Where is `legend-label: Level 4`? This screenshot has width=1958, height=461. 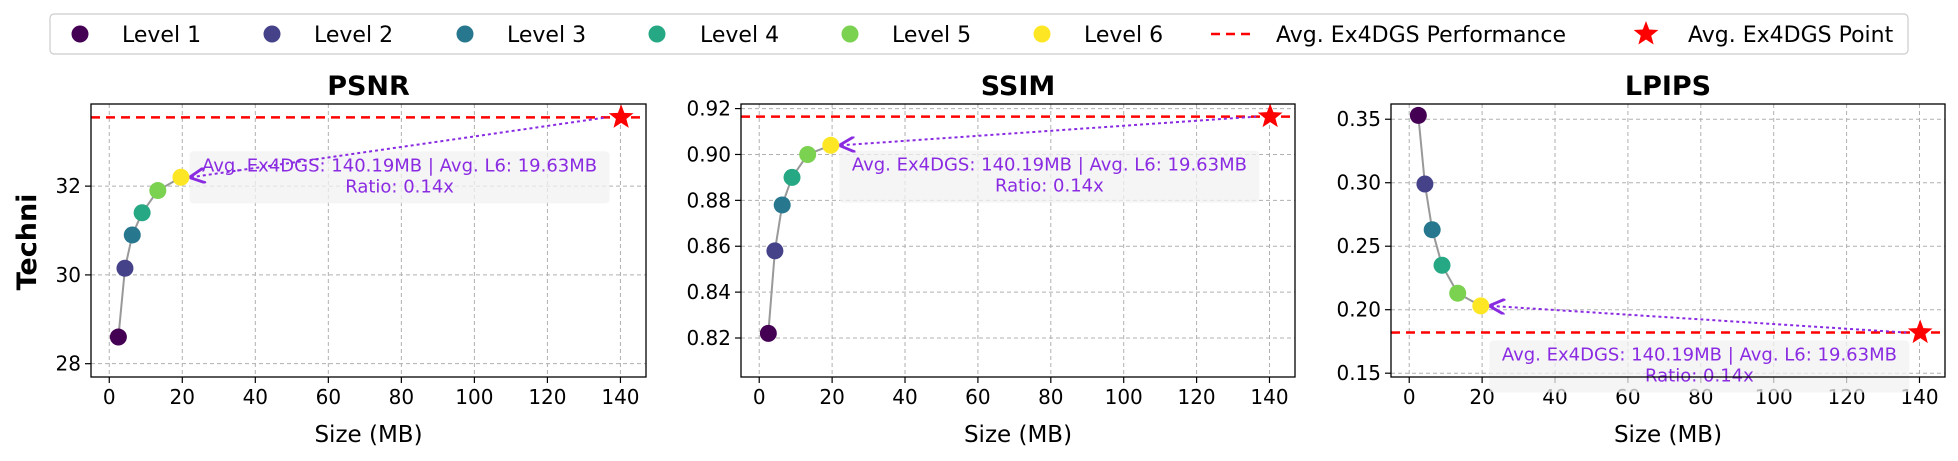 legend-label: Level 4 is located at coordinates (739, 35).